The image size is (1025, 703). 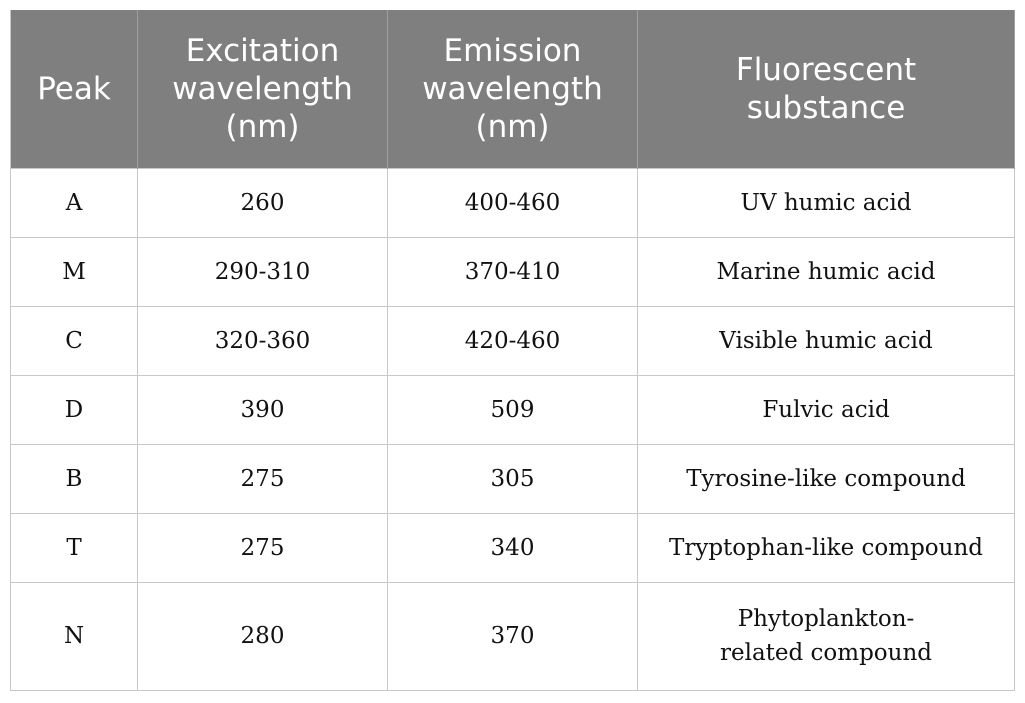 I want to click on table-row: M 290-310 370-410 Marine humic acid, so click(x=512, y=271).